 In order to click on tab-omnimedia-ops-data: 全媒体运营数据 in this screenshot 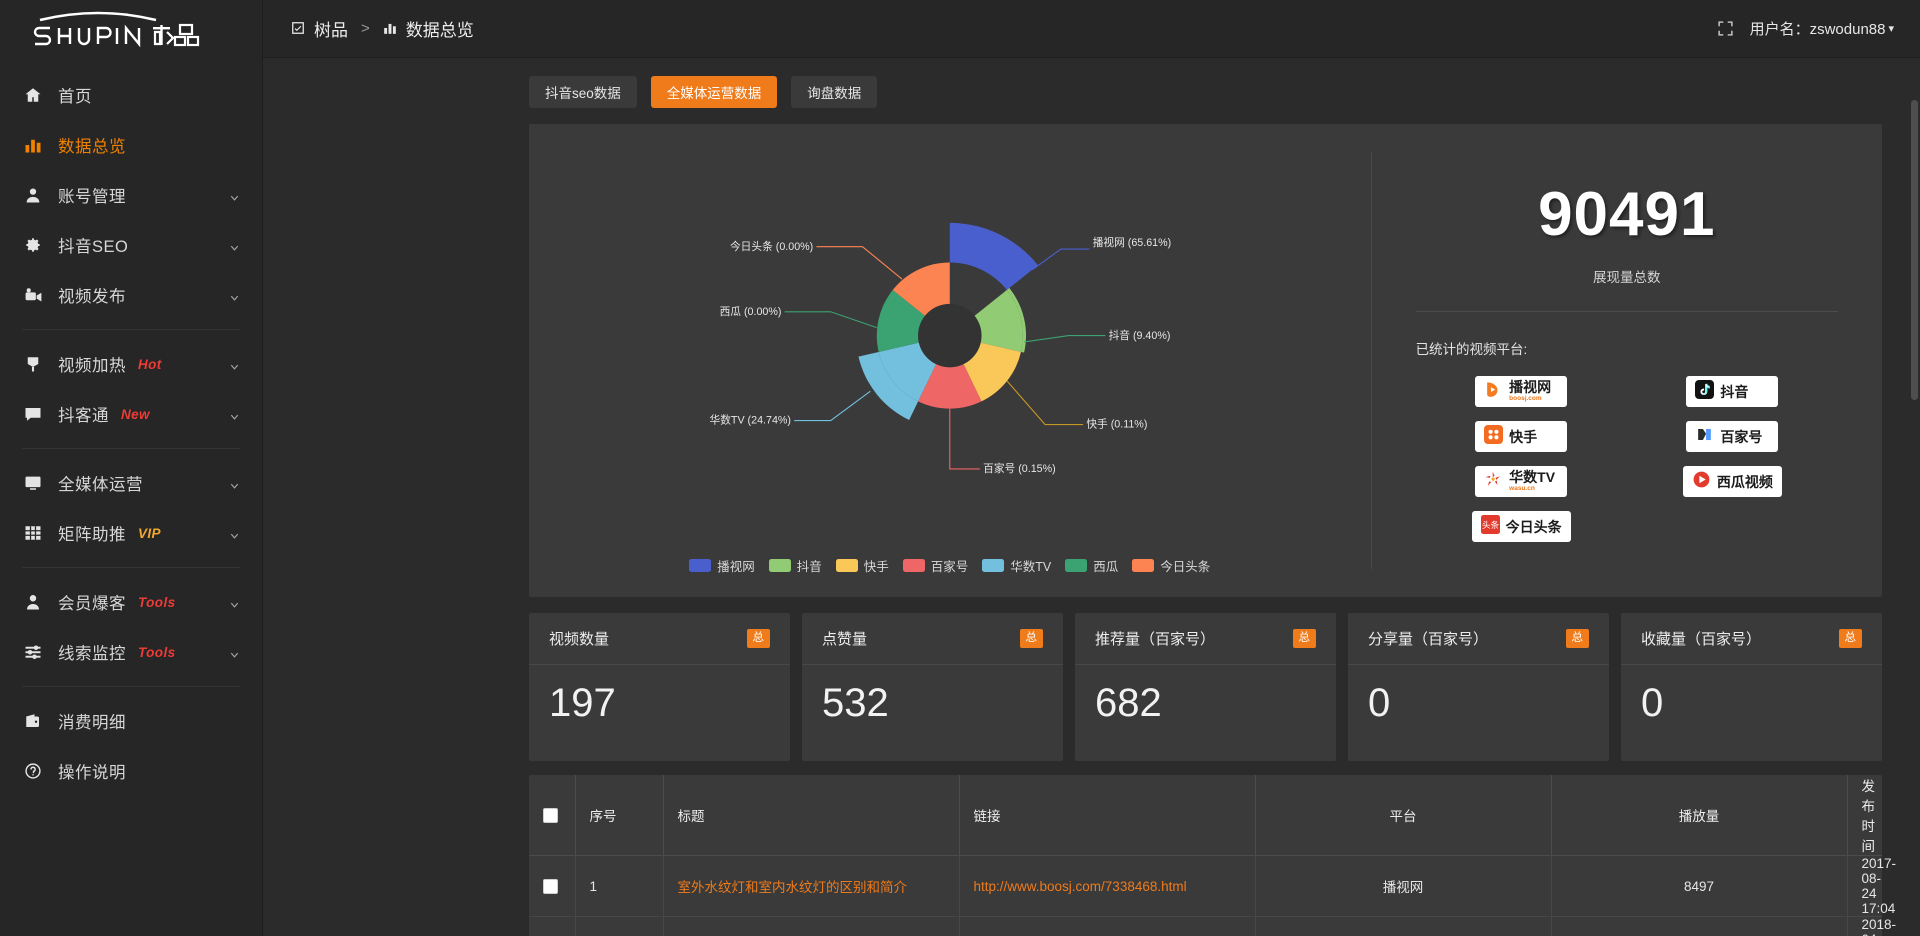, I will do `click(714, 92)`.